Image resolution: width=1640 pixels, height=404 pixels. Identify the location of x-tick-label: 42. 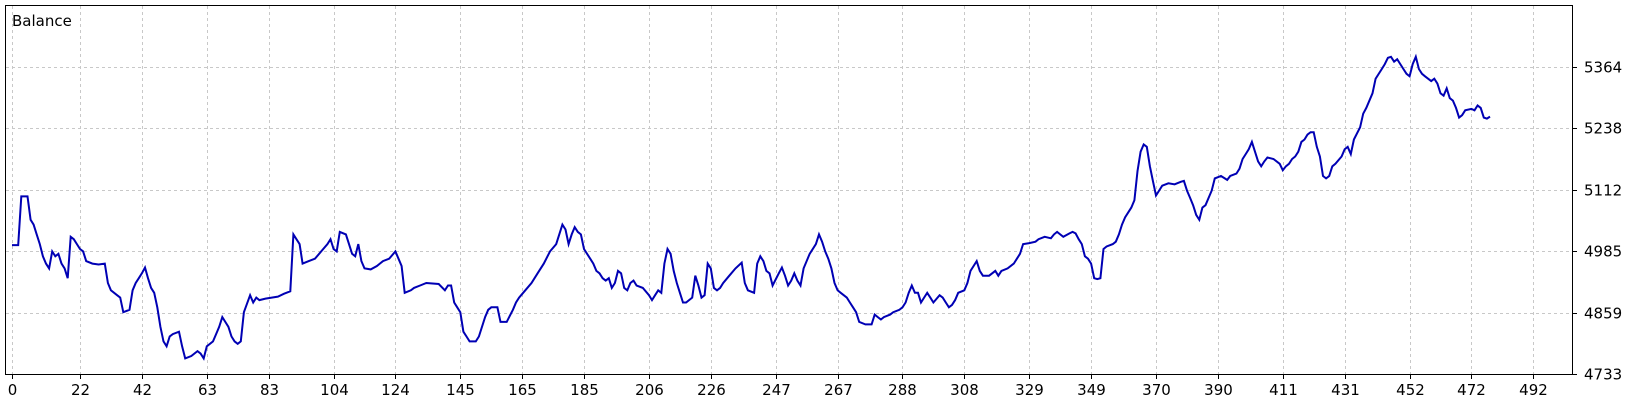
(142, 390).